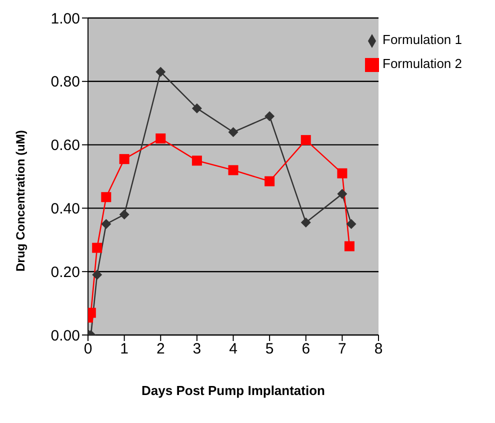  I want to click on x-tick-label: 6, so click(306, 349).